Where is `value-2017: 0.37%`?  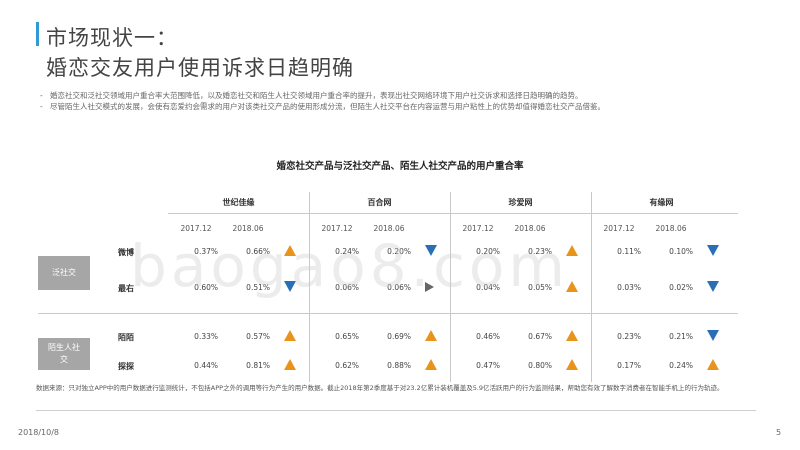 value-2017: 0.37% is located at coordinates (206, 251).